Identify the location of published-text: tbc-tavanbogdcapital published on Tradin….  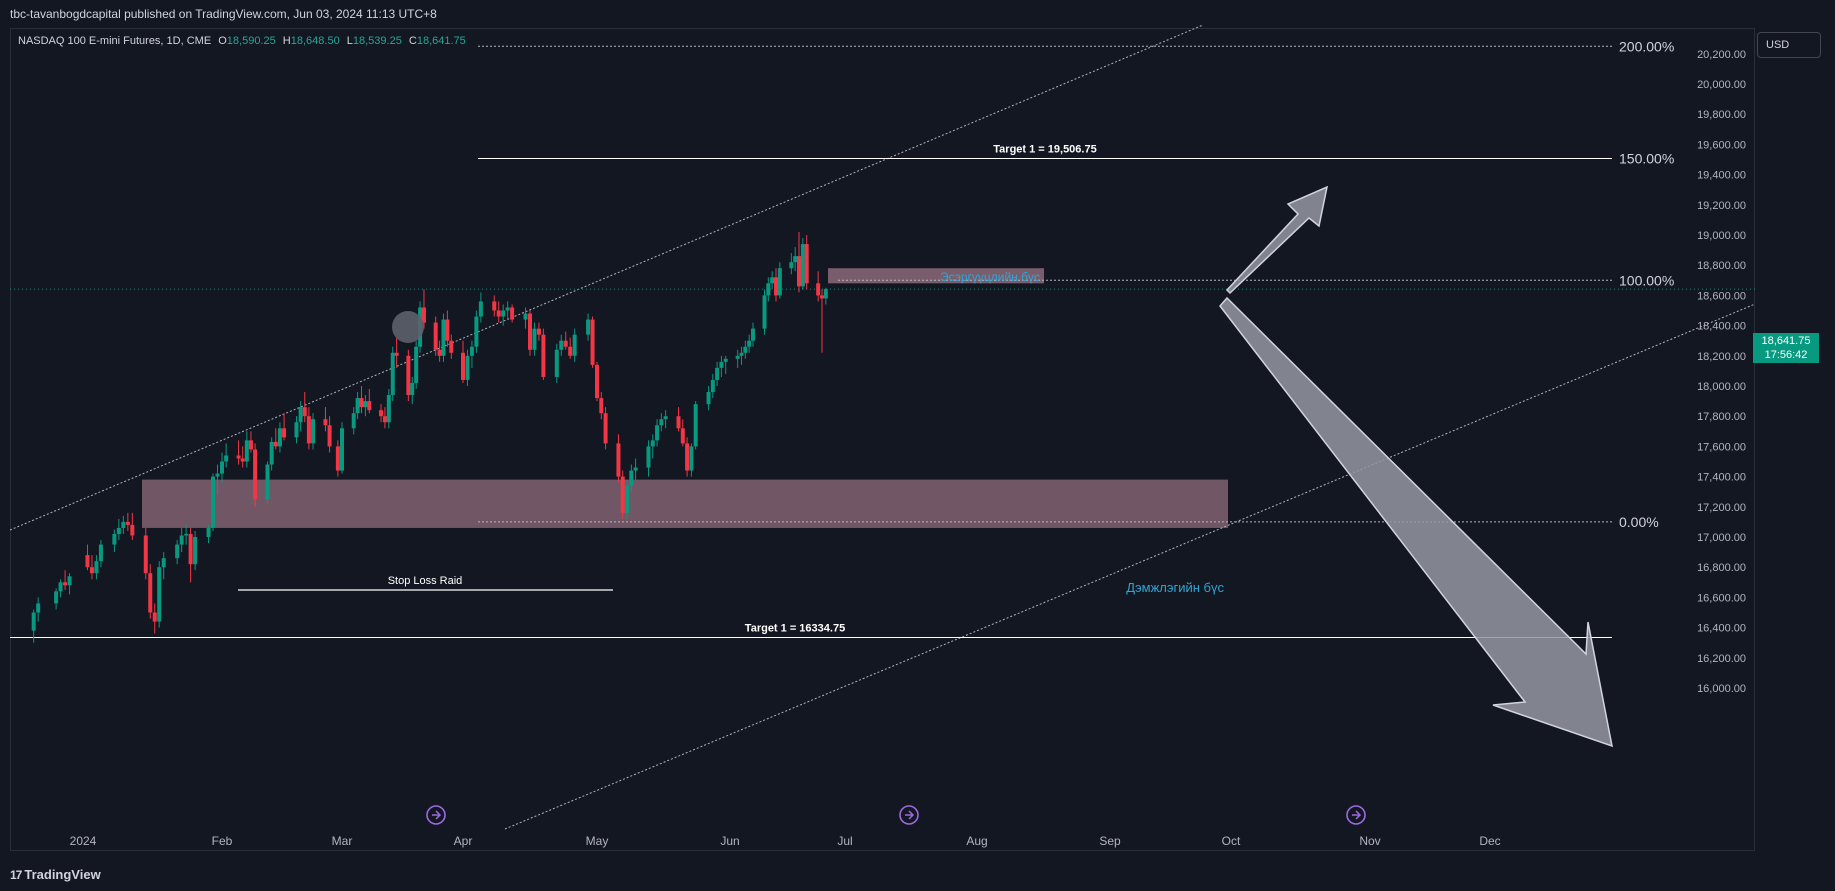
(223, 14).